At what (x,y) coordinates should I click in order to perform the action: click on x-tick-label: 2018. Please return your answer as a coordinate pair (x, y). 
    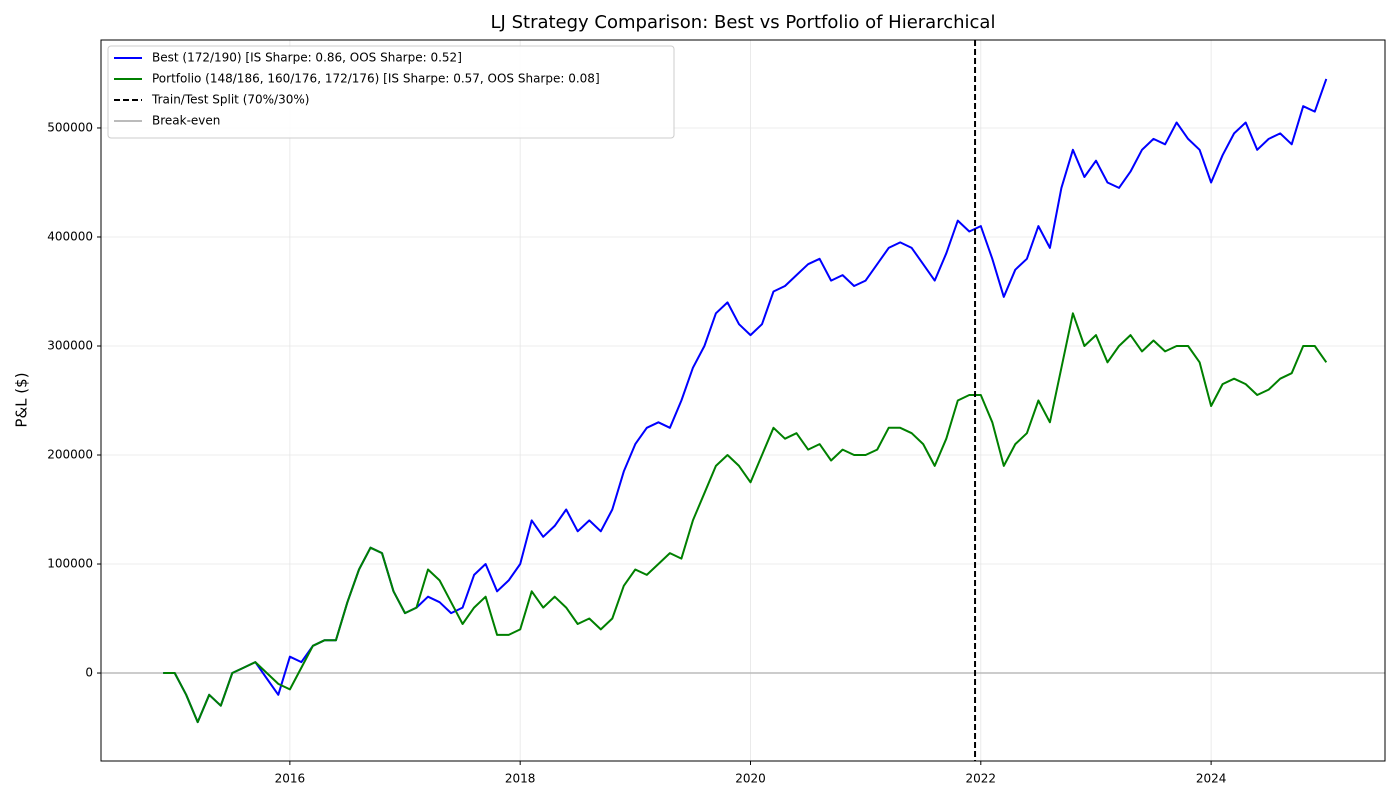
    Looking at the image, I should click on (520, 779).